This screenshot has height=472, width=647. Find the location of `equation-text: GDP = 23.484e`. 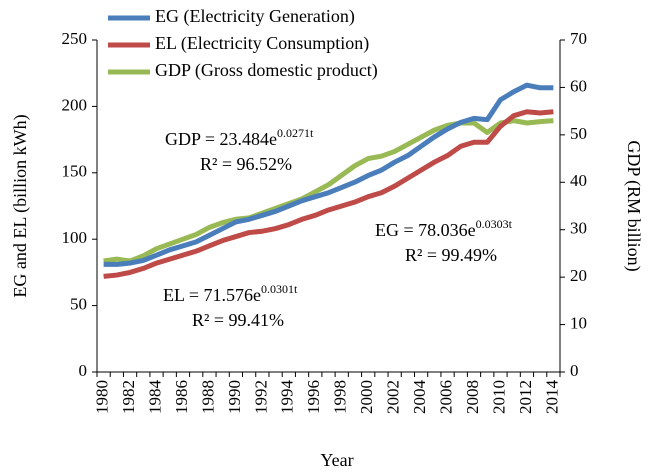

equation-text: GDP = 23.484e is located at coordinates (221, 139).